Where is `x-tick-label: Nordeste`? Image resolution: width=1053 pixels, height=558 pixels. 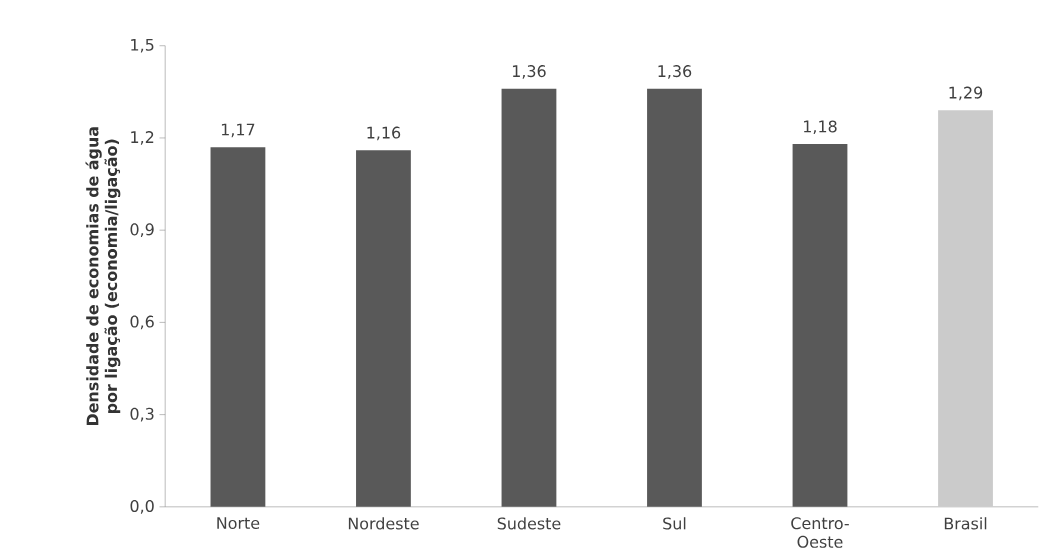
x-tick-label: Nordeste is located at coordinates (383, 523).